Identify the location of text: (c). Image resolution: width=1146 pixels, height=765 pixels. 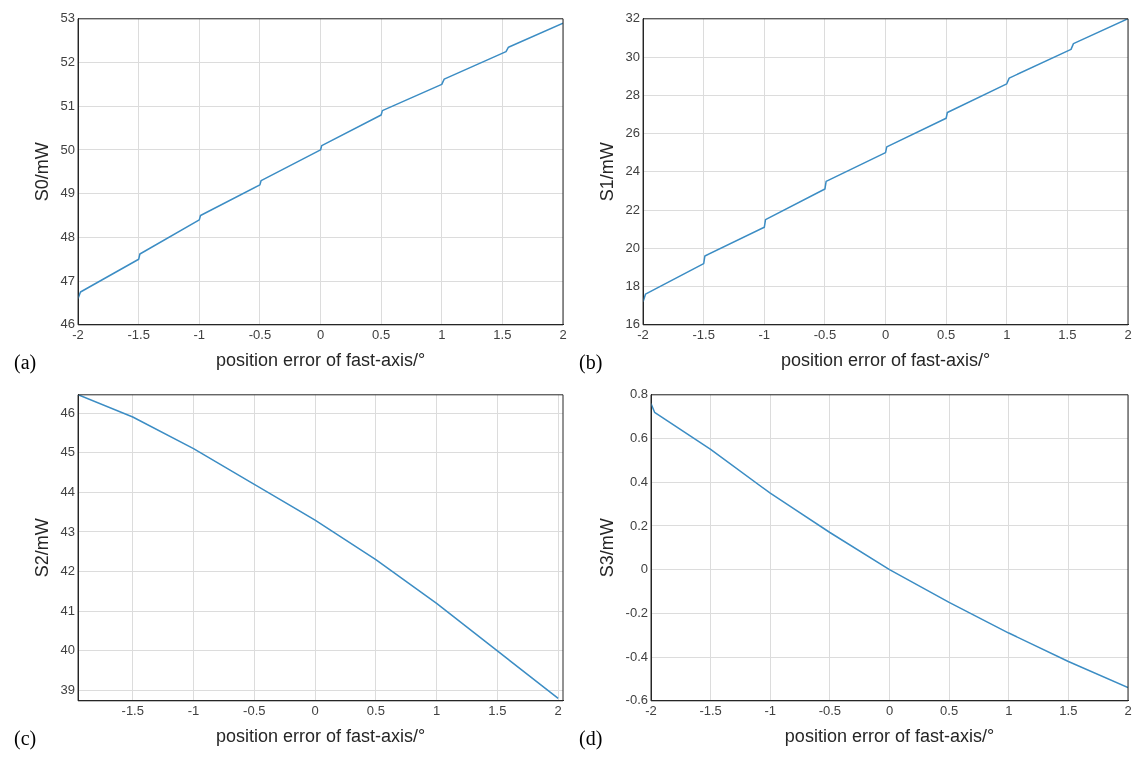
(25, 739).